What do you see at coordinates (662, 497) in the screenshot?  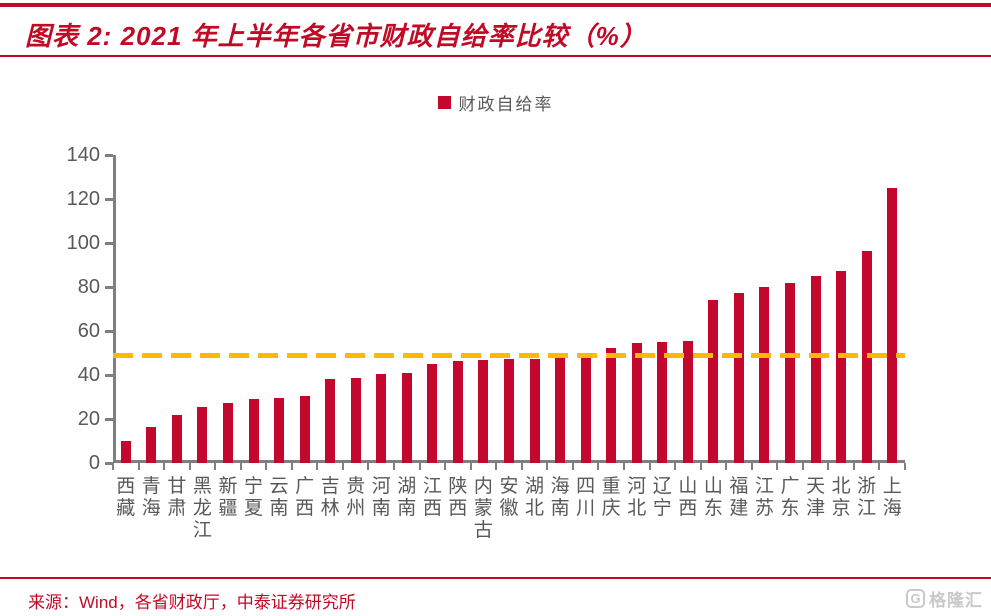 I see `x-axis-label: 辽宁` at bounding box center [662, 497].